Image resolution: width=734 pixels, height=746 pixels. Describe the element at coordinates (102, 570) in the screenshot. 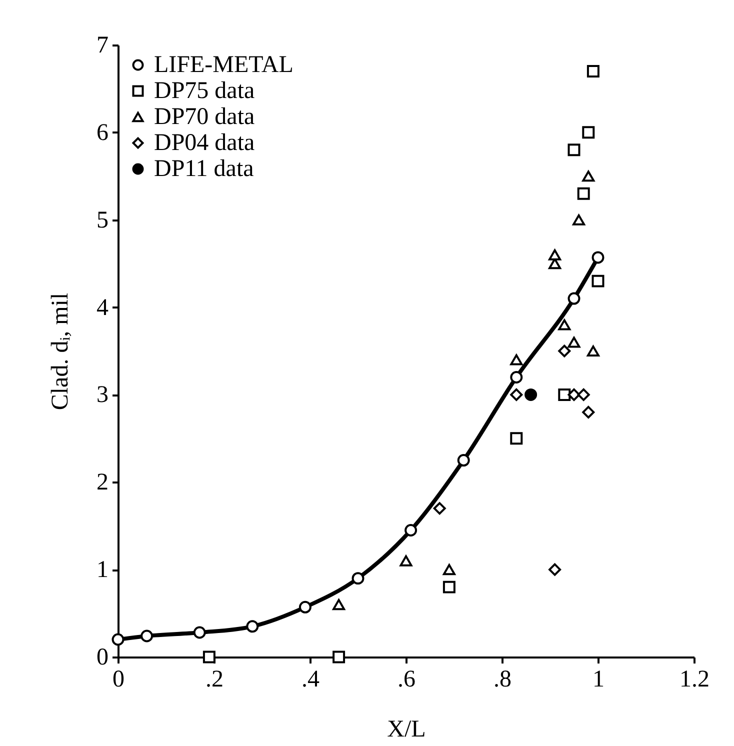

I see `y-tick-label: 1` at that location.